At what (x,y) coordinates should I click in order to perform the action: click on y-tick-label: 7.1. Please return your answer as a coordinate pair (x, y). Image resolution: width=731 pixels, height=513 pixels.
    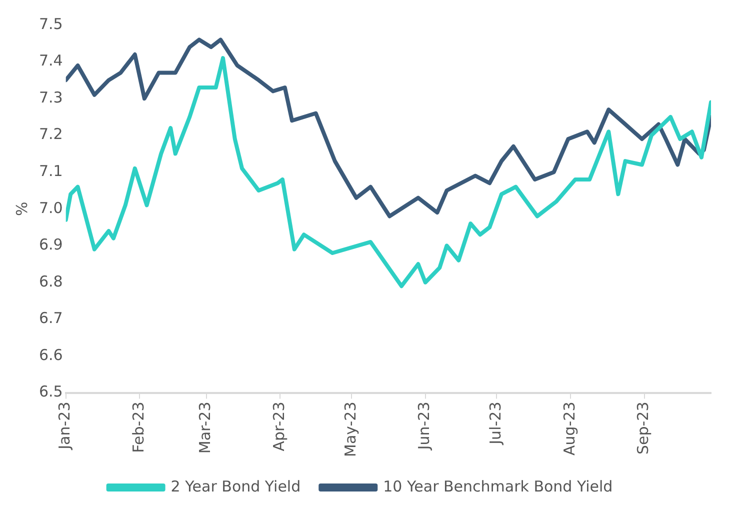
    Looking at the image, I should click on (50, 171).